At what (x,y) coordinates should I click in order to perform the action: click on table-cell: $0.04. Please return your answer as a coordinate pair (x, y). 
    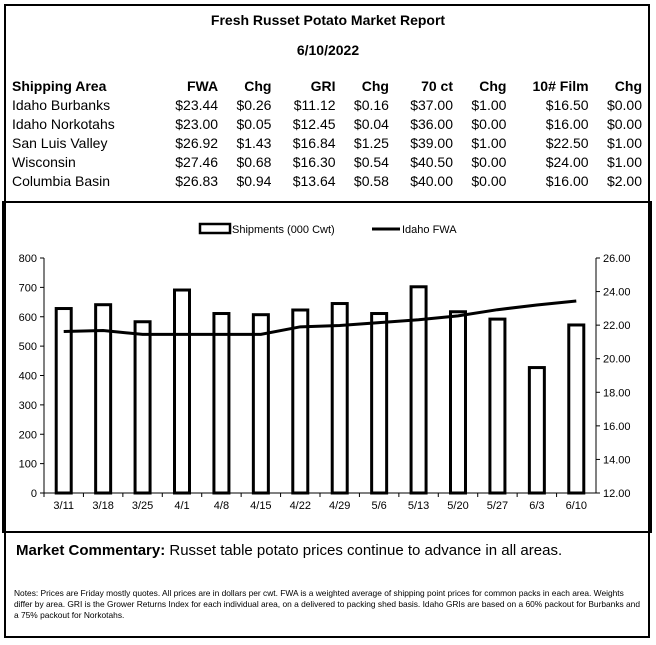
    Looking at the image, I should click on (371, 124).